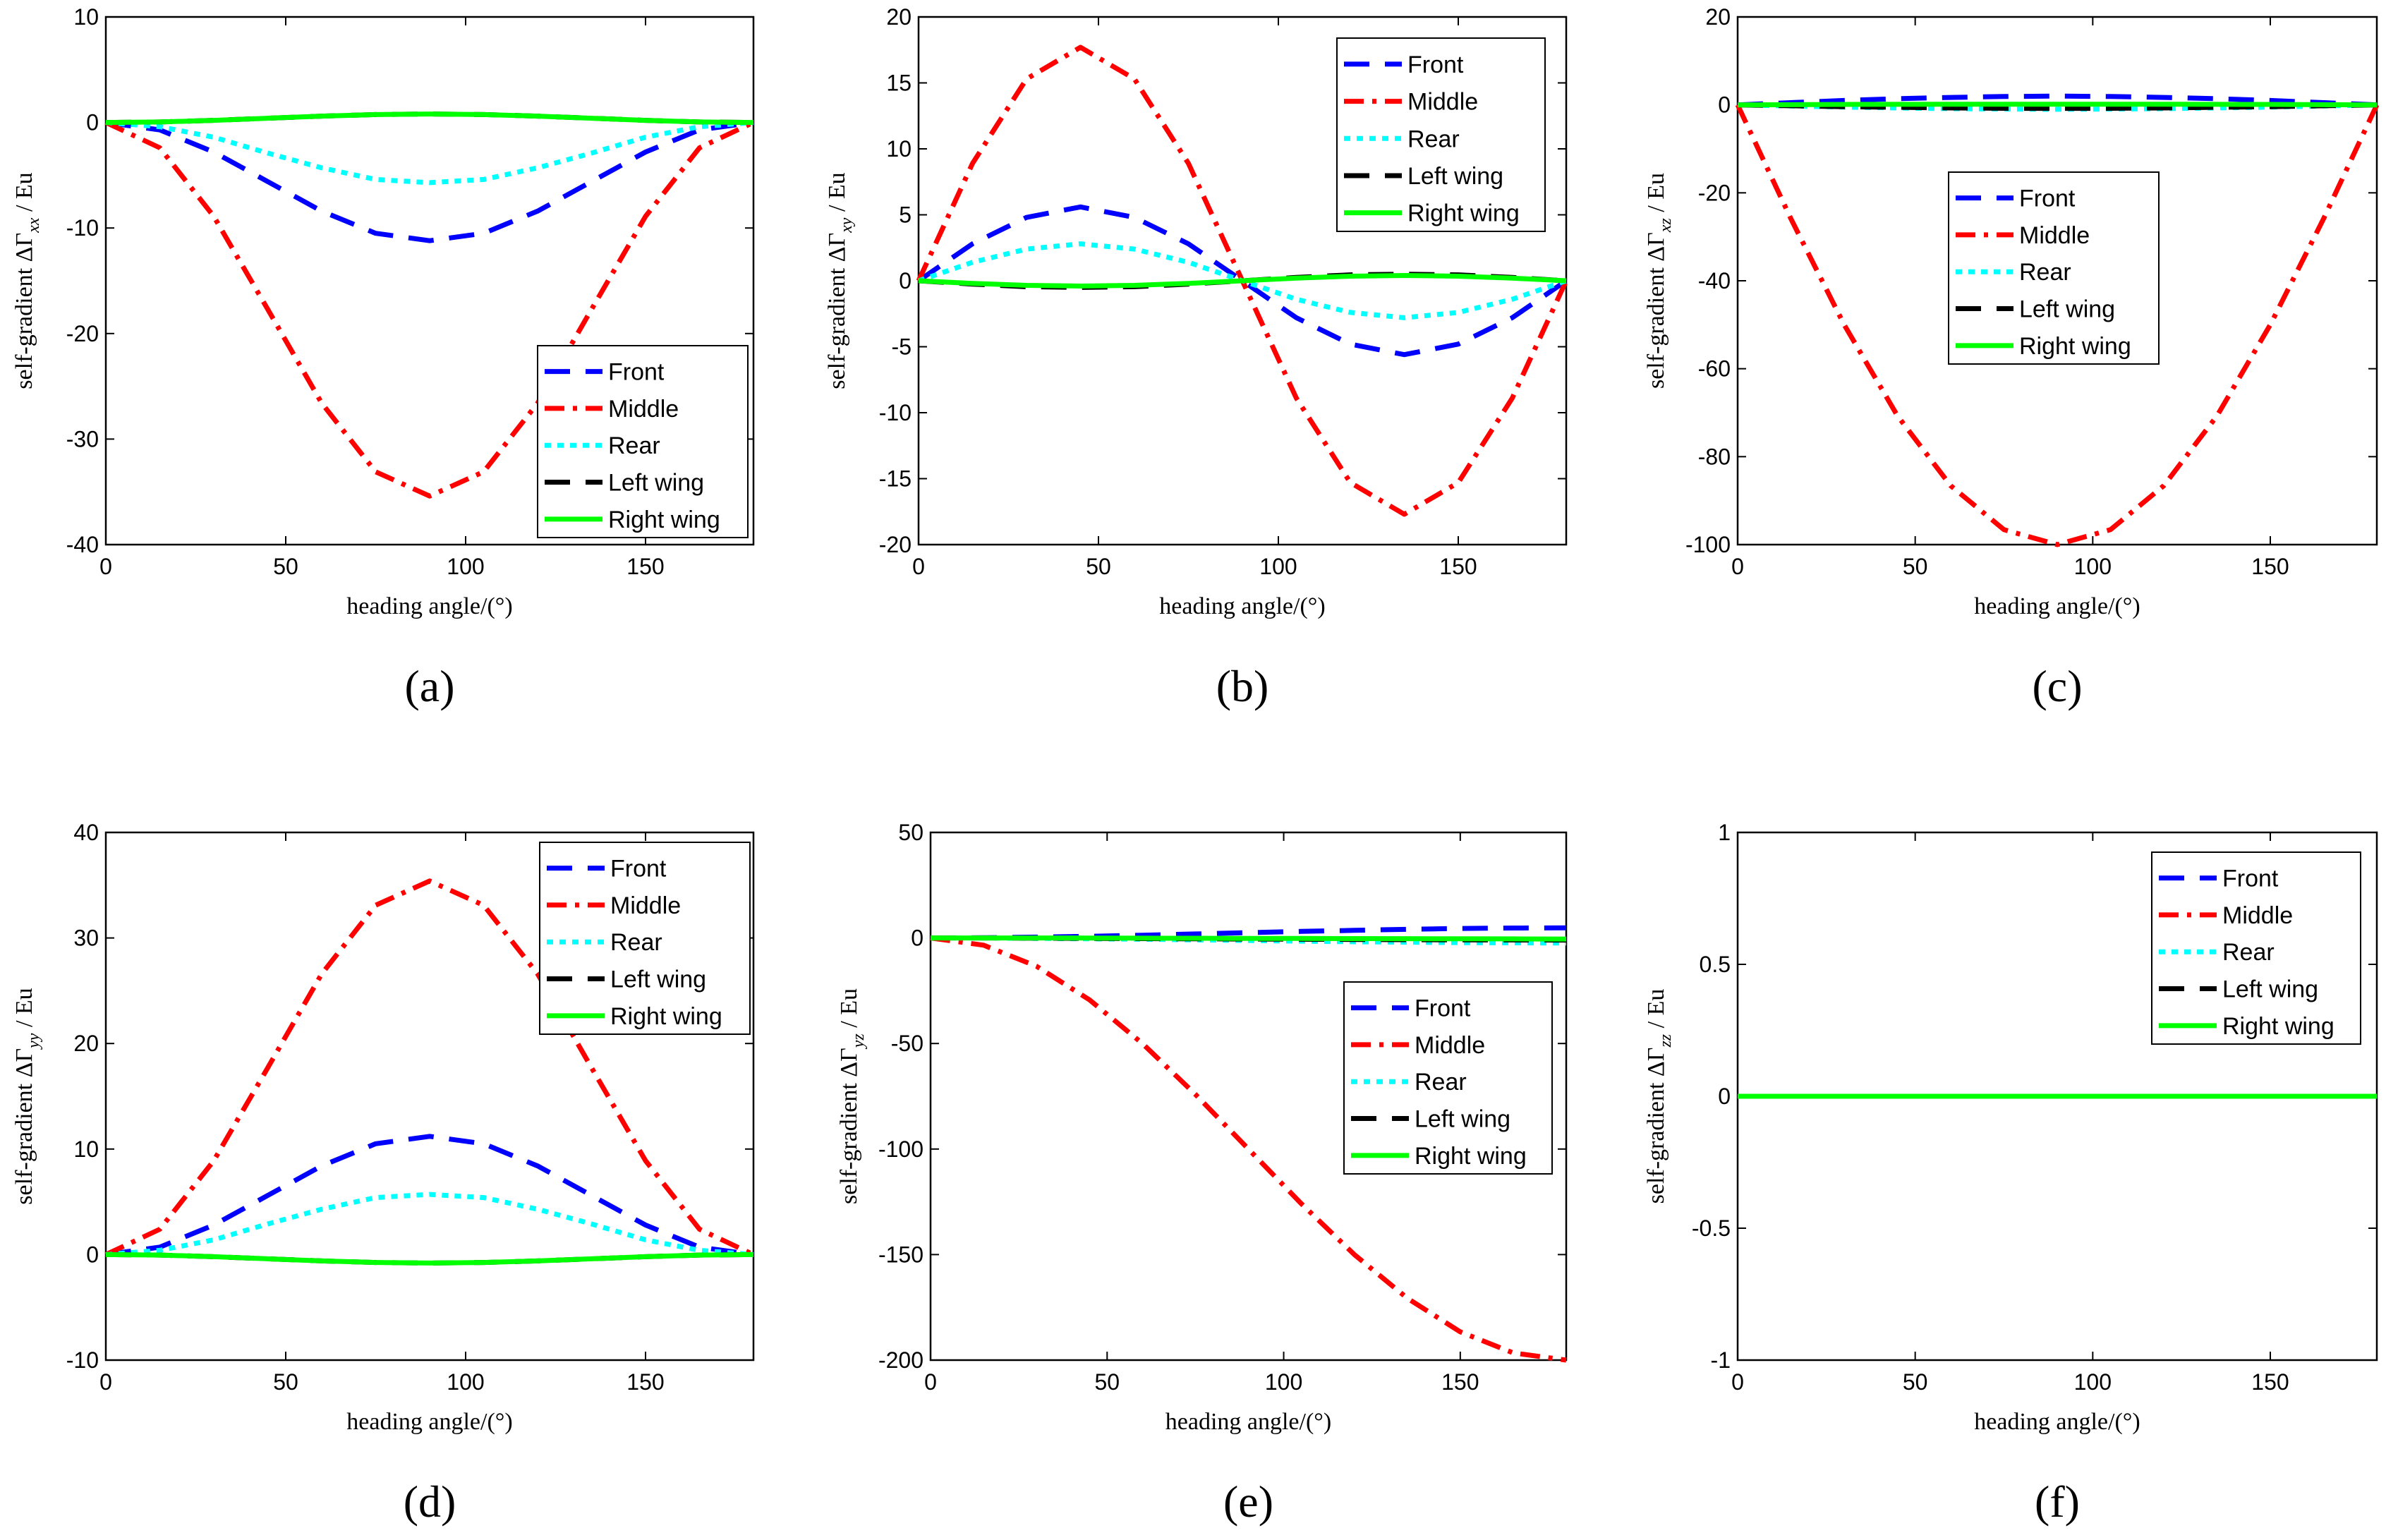  What do you see at coordinates (1724, 832) in the screenshot?
I see `y-tick-label: 1` at bounding box center [1724, 832].